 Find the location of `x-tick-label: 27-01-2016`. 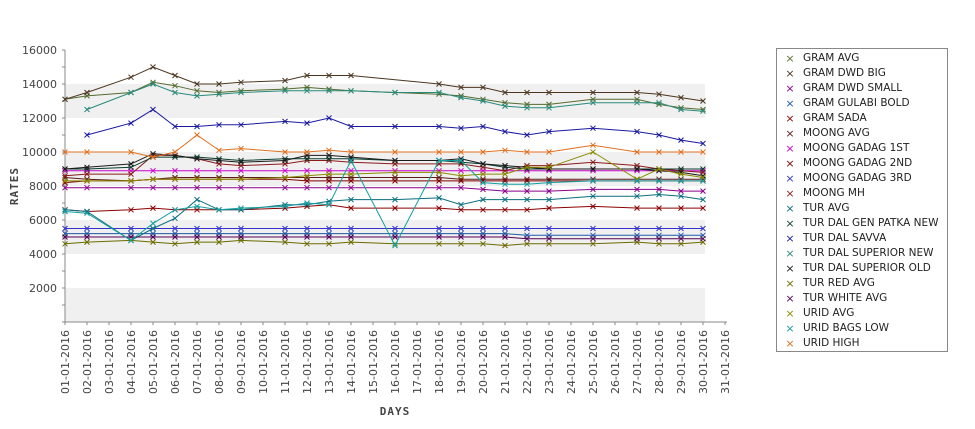

x-tick-label: 27-01-2016 is located at coordinates (637, 362).